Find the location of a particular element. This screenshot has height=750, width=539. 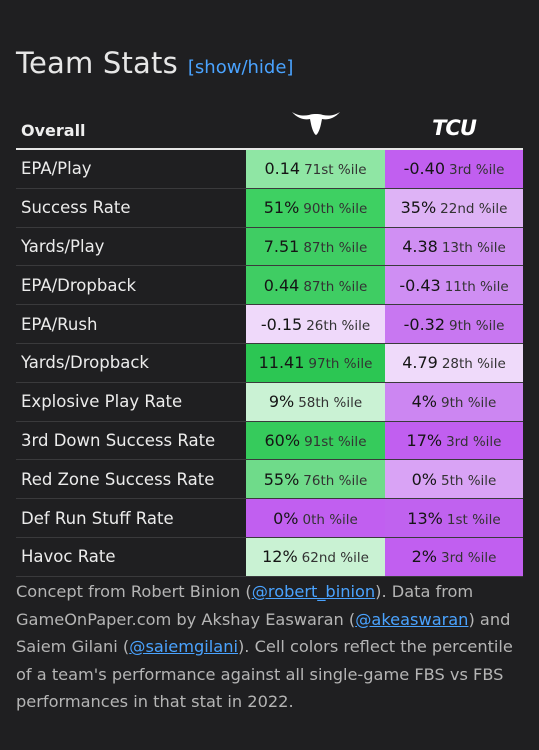

show-hide-toggle: [show/hide] is located at coordinates (240, 67).